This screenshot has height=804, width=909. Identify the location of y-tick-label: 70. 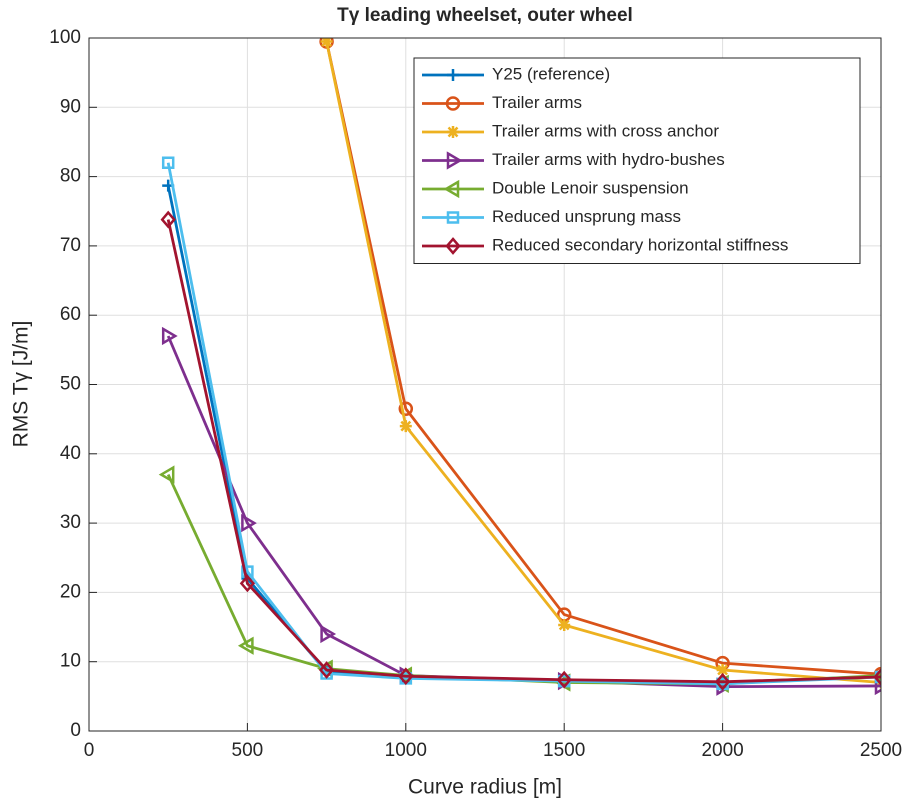
(70, 245).